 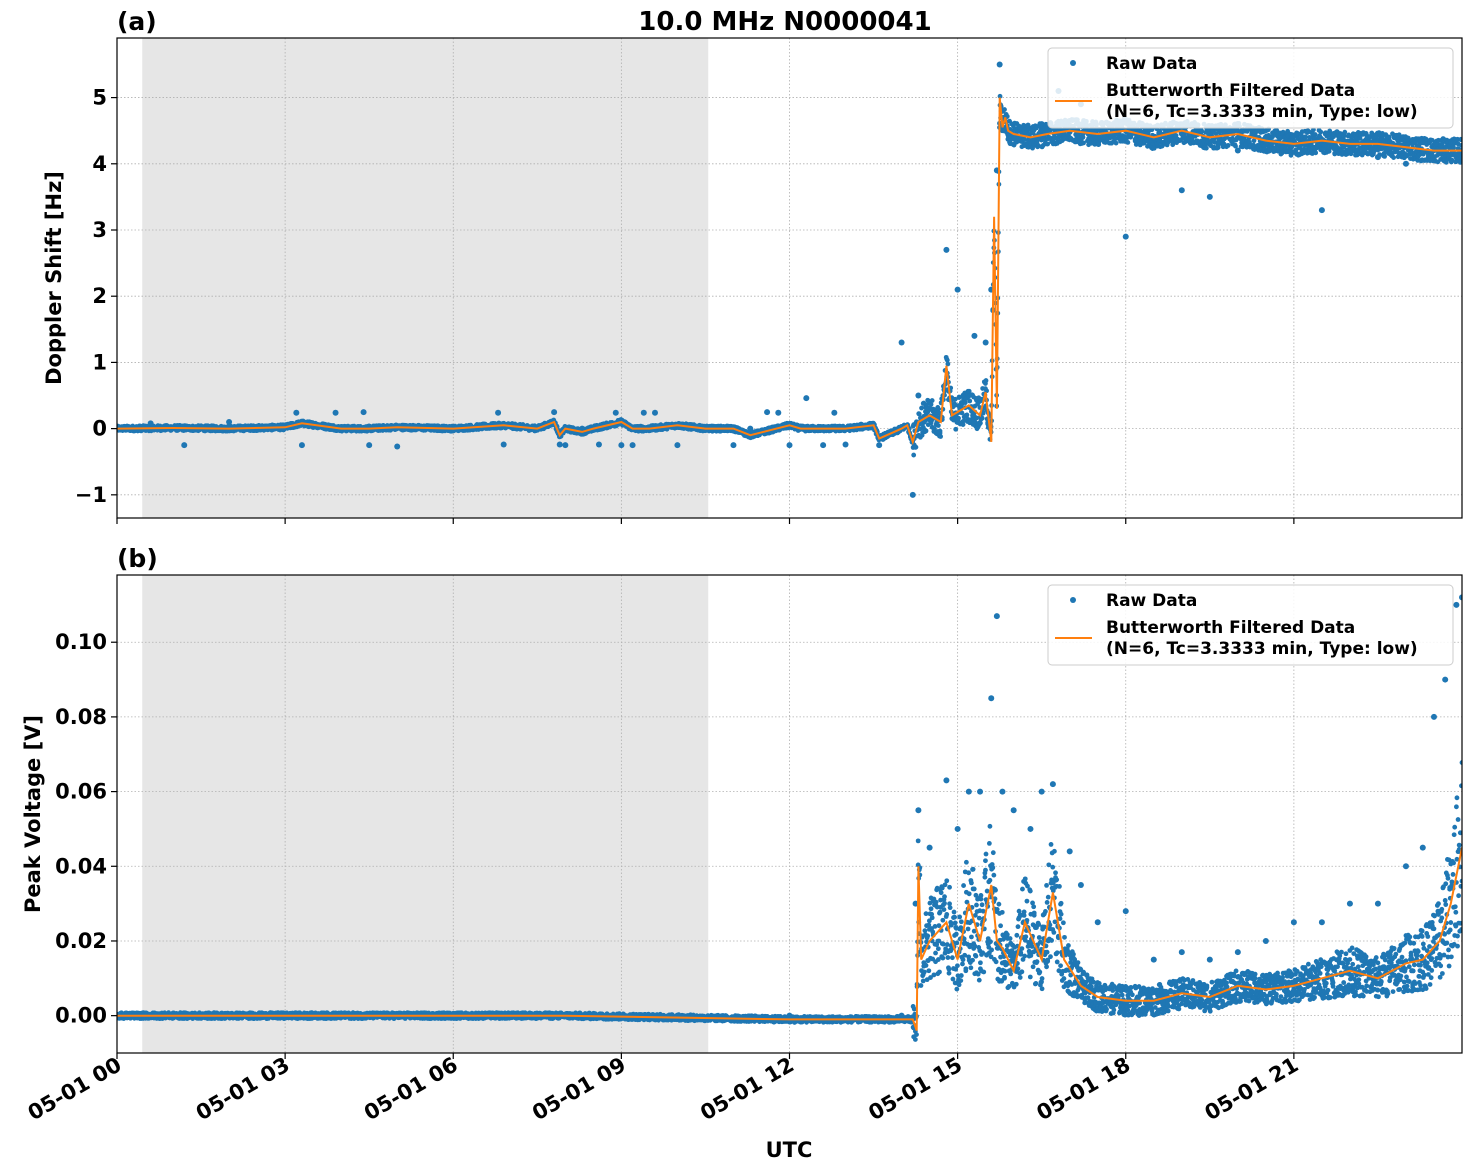 I want to click on legend-raw-marker, so click(x=1073, y=63).